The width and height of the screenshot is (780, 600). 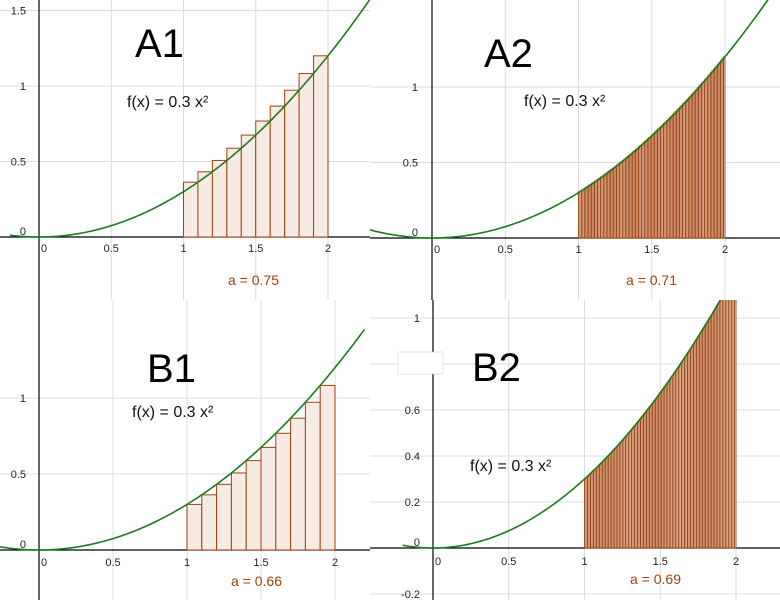 I want to click on y-tick-label: 0.4, so click(x=412, y=457).